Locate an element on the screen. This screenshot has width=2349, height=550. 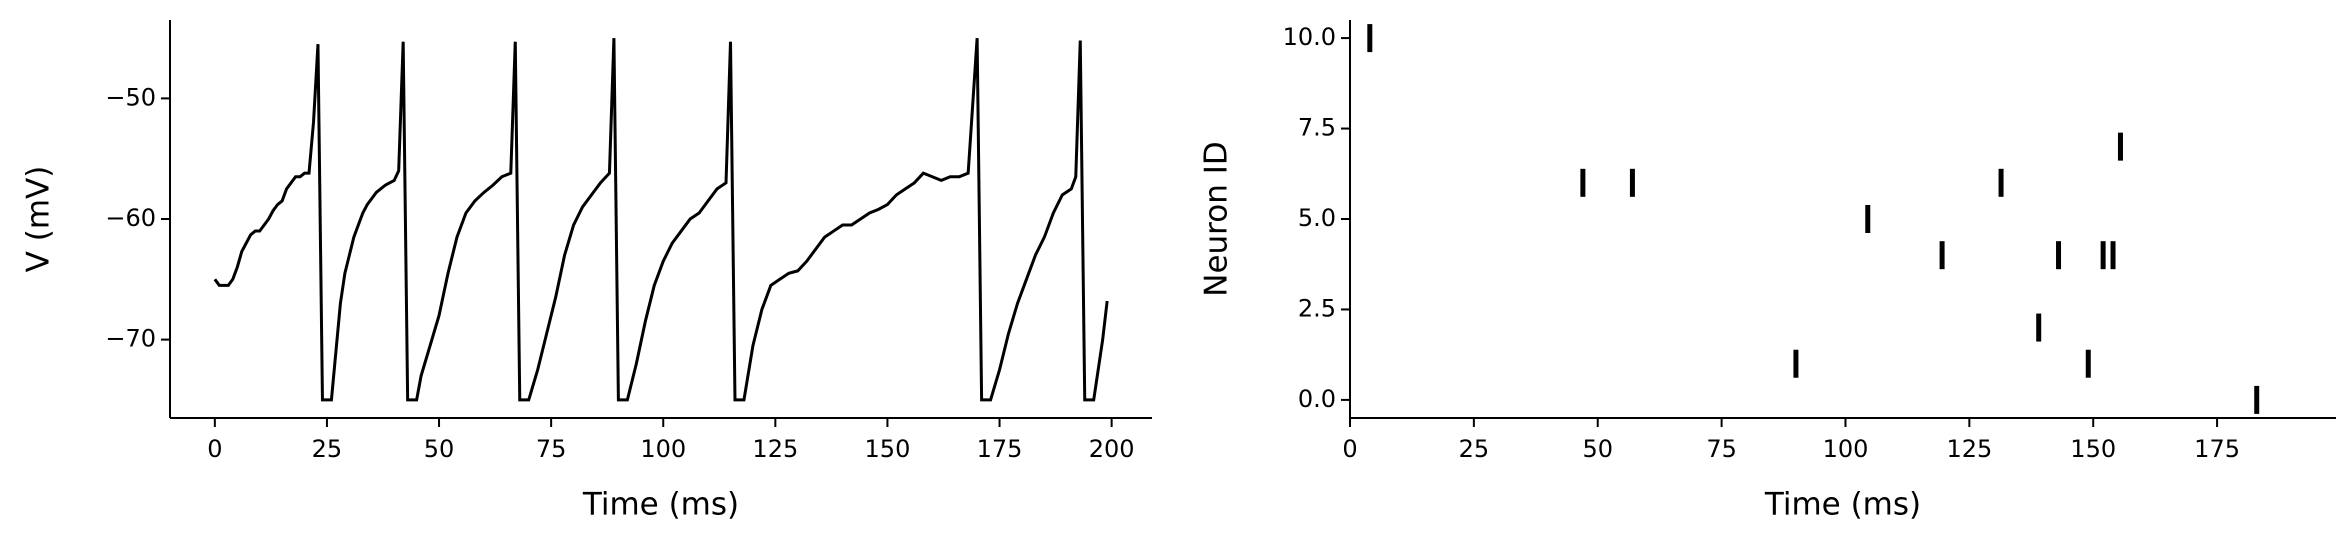
y-tick-label: 5.0 is located at coordinates (1317, 218).